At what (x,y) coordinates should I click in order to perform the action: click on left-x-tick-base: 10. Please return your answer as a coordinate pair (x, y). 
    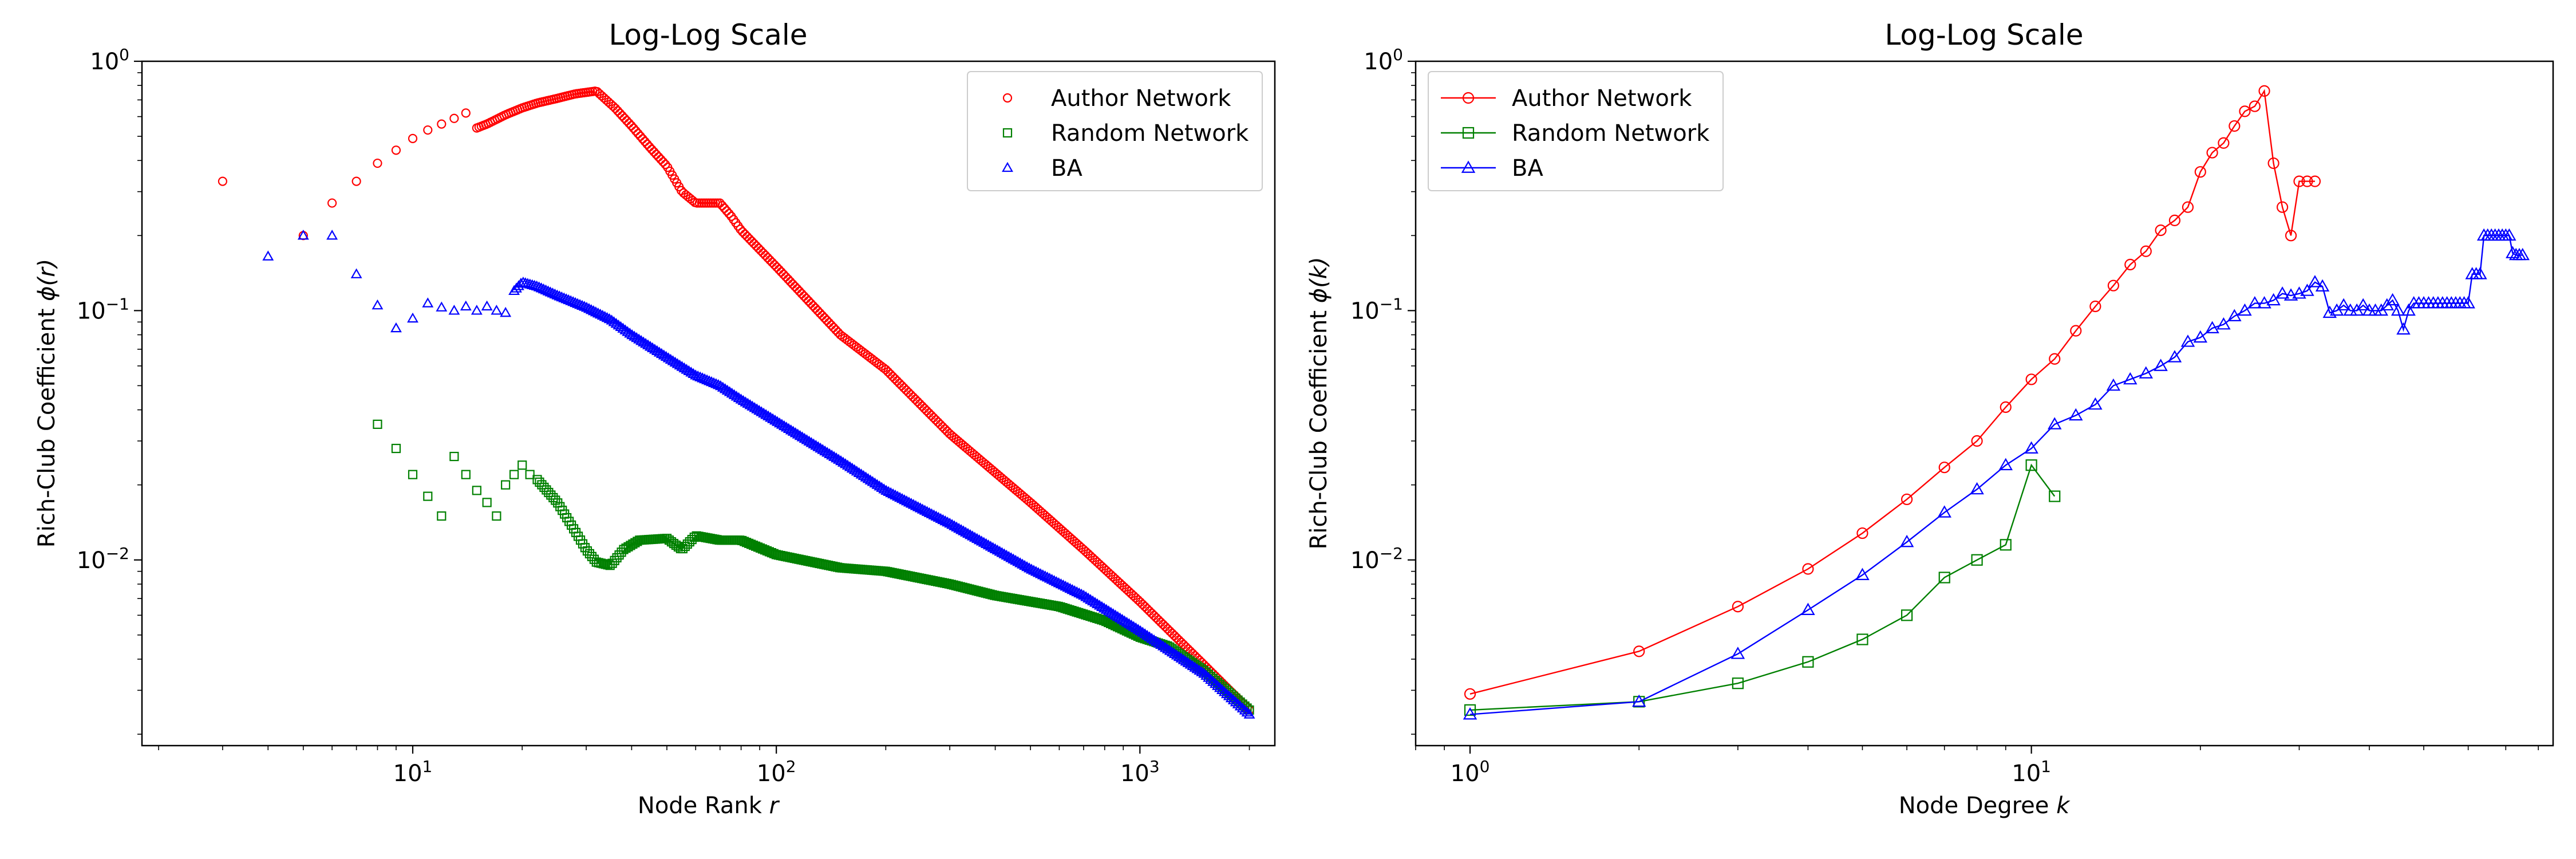
    Looking at the image, I should click on (1134, 774).